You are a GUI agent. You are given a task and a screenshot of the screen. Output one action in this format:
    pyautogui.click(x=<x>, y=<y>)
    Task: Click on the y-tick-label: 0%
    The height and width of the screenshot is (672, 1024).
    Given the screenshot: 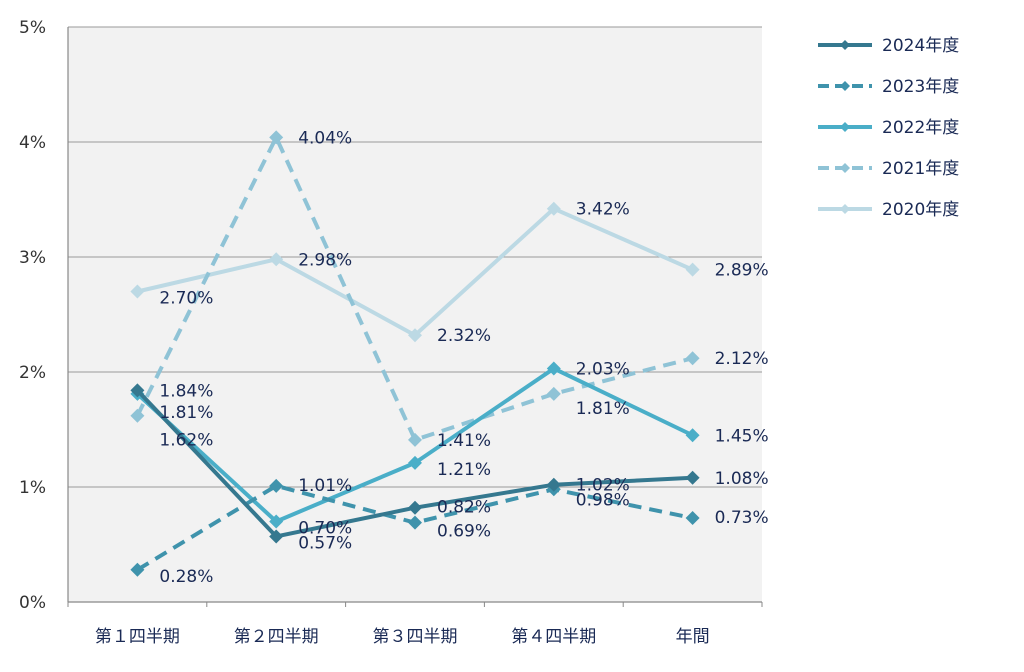 What is the action you would take?
    pyautogui.click(x=32, y=603)
    